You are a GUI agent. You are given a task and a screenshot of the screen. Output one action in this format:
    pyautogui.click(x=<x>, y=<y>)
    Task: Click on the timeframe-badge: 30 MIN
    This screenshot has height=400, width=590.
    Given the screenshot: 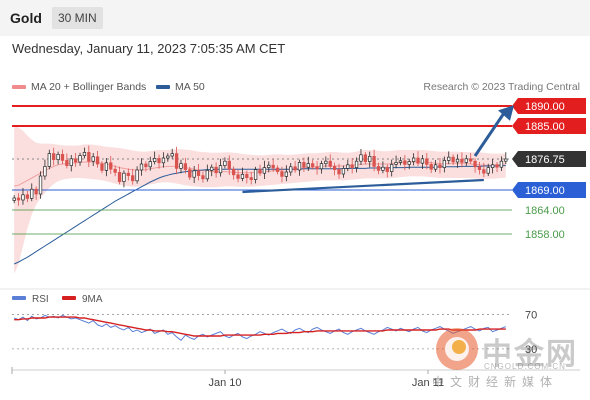 What is the action you would take?
    pyautogui.click(x=77, y=18)
    